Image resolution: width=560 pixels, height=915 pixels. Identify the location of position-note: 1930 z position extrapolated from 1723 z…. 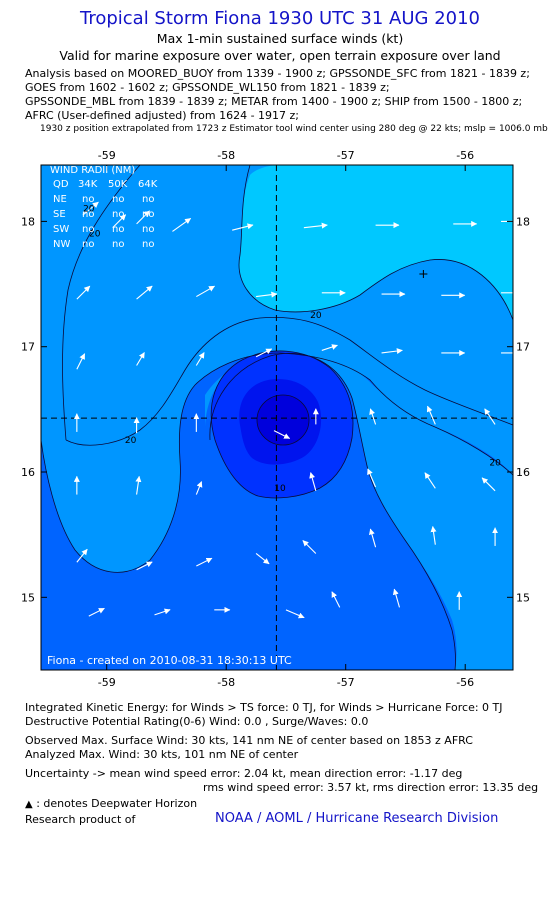
(294, 129).